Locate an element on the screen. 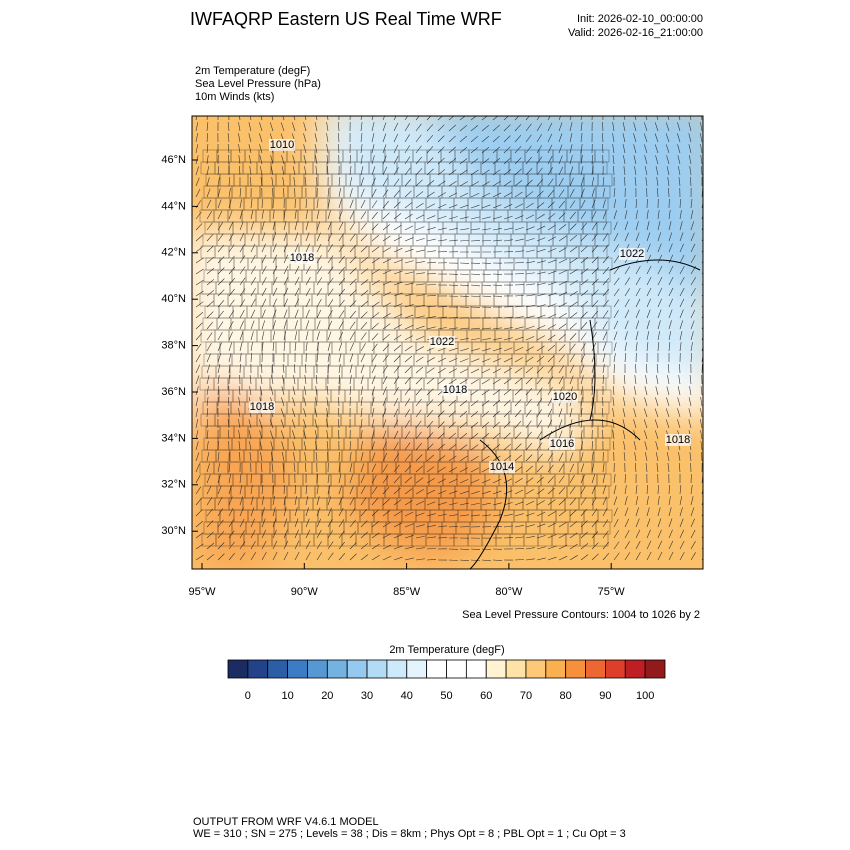 This screenshot has height=850, width=850. colorbar-tick-label: 100 is located at coordinates (645, 696).